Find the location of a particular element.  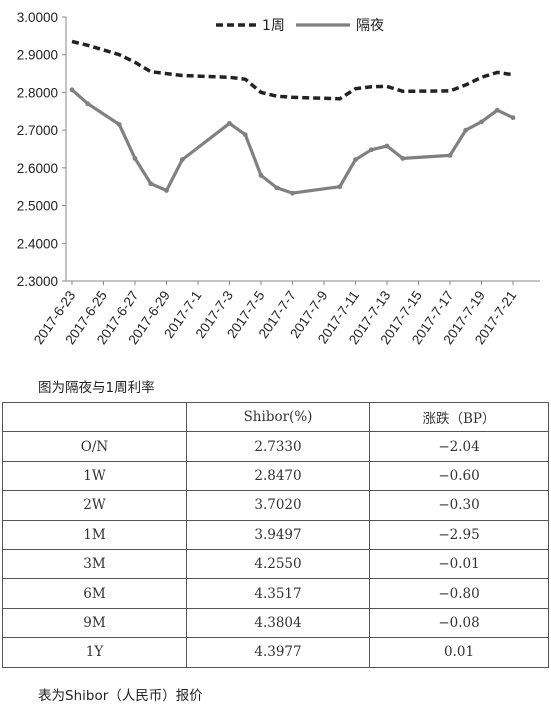

change-cell: −0.30 is located at coordinates (459, 505).